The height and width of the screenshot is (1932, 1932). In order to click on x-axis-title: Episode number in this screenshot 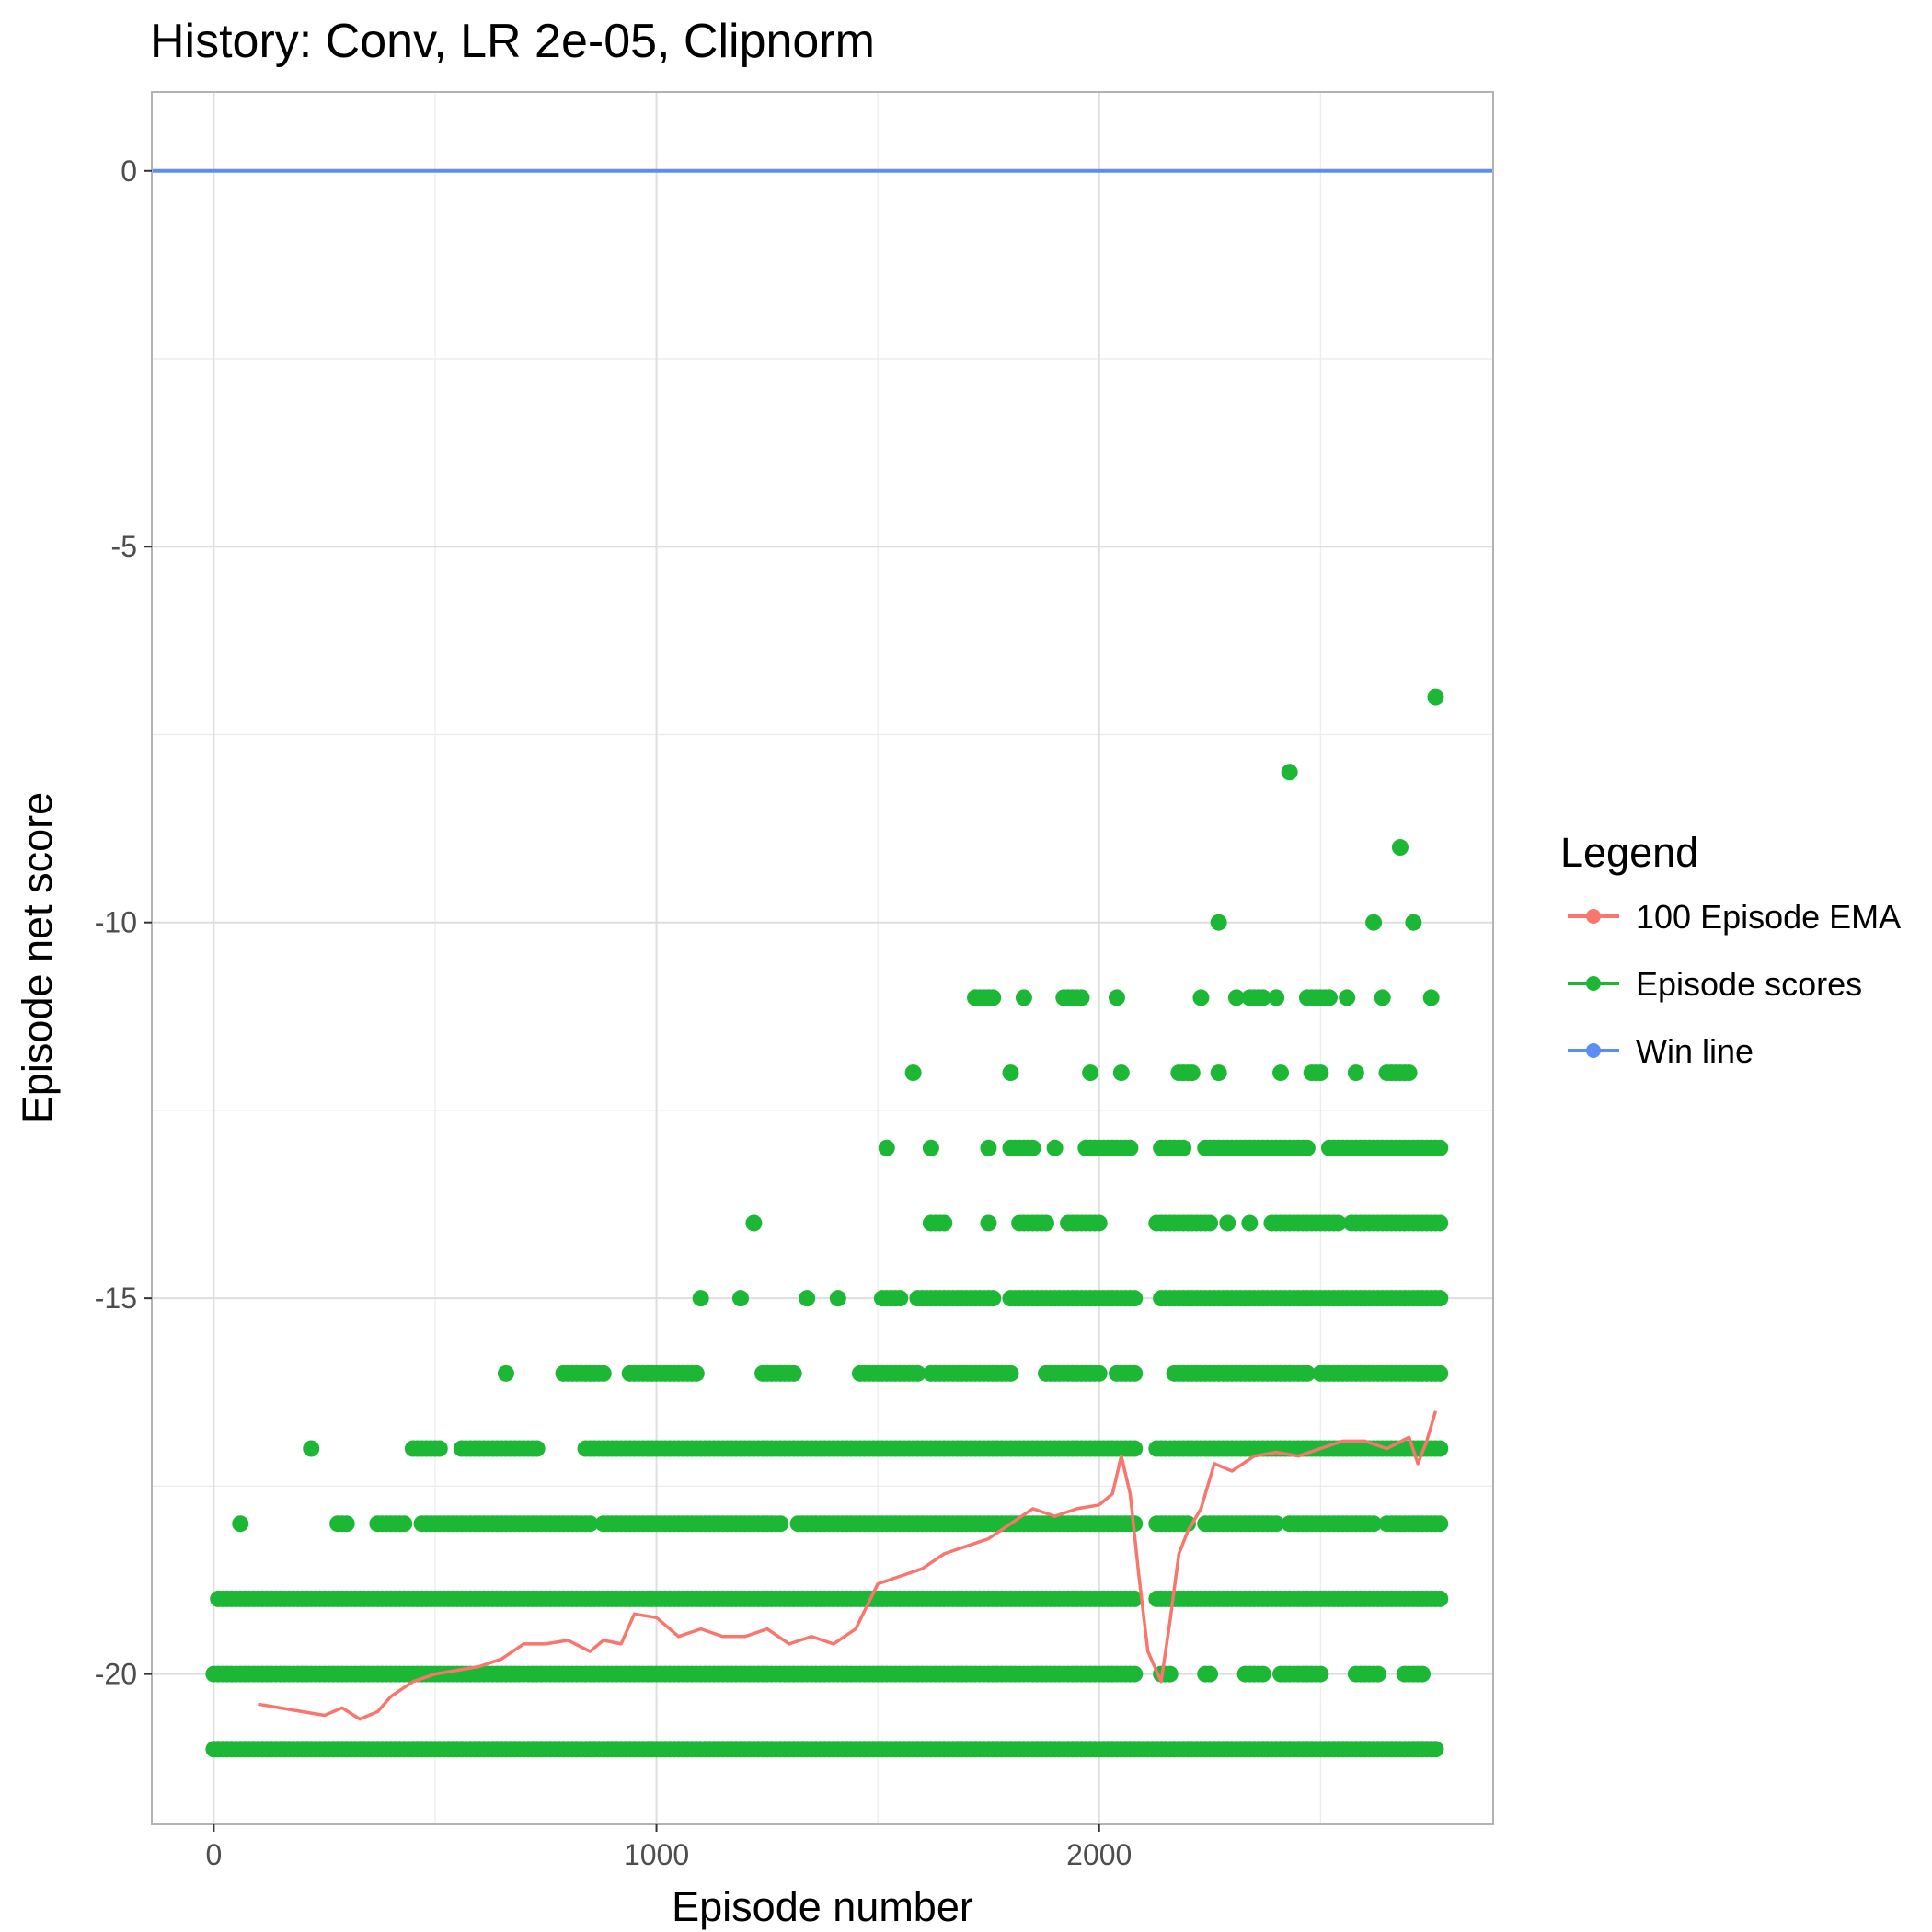, I will do `click(822, 1906)`.